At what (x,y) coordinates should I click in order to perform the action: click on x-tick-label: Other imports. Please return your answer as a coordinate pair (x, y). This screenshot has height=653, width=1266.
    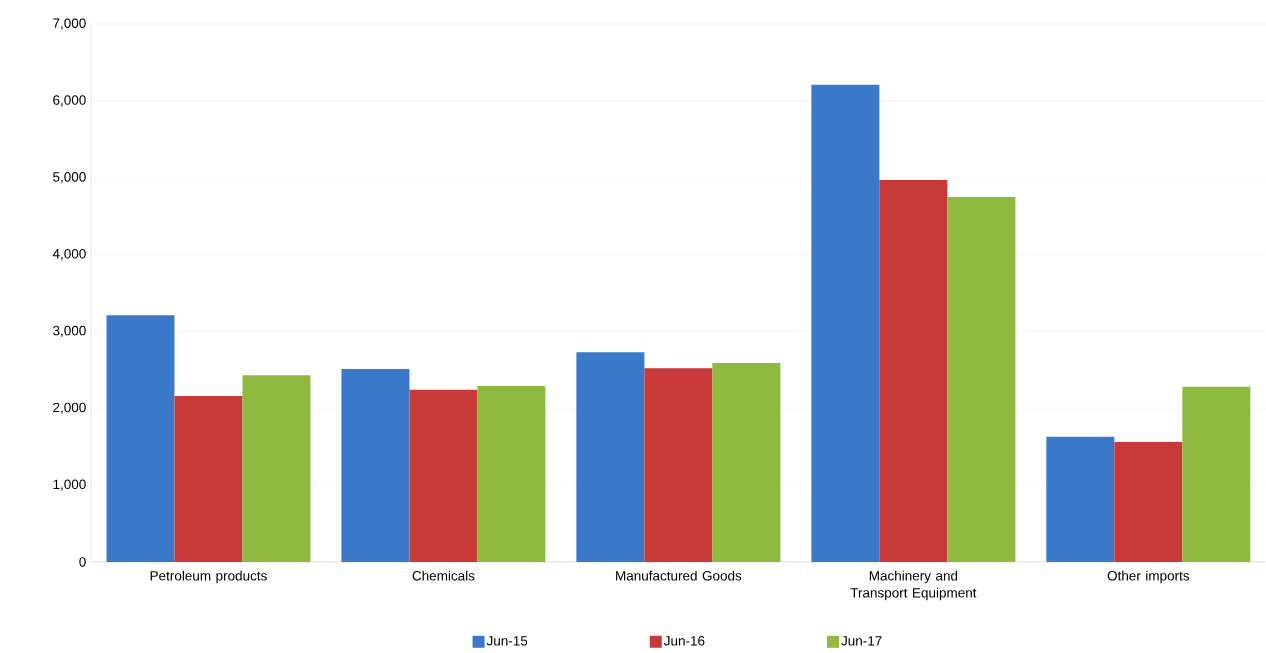
    Looking at the image, I should click on (1148, 577).